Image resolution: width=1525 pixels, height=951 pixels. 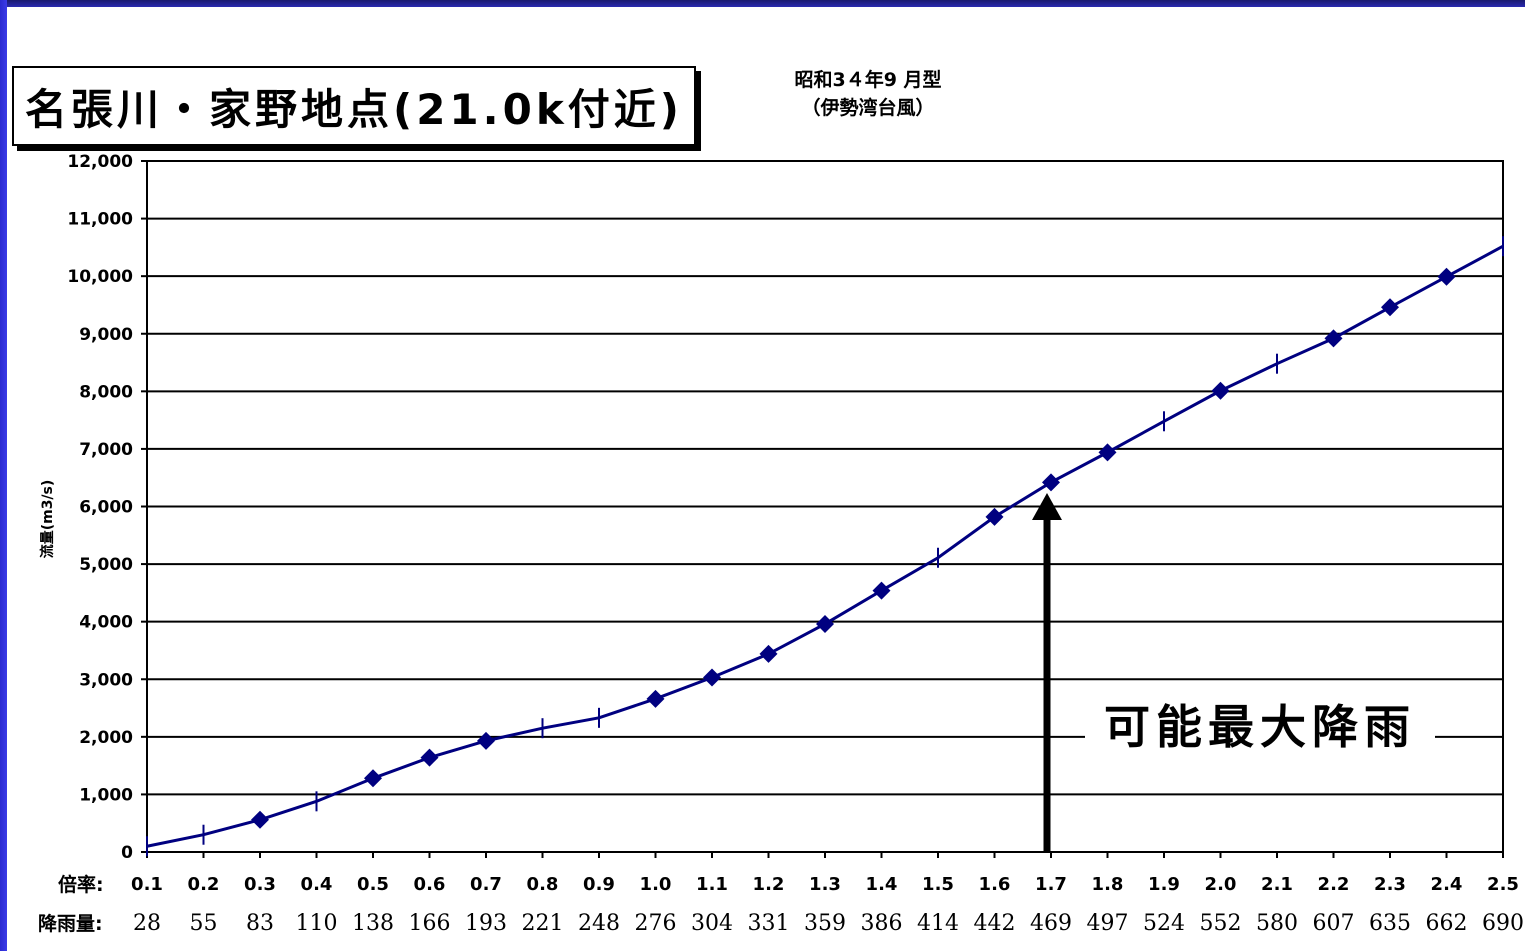 What do you see at coordinates (106, 565) in the screenshot?
I see `y-tick-label: 5,000` at bounding box center [106, 565].